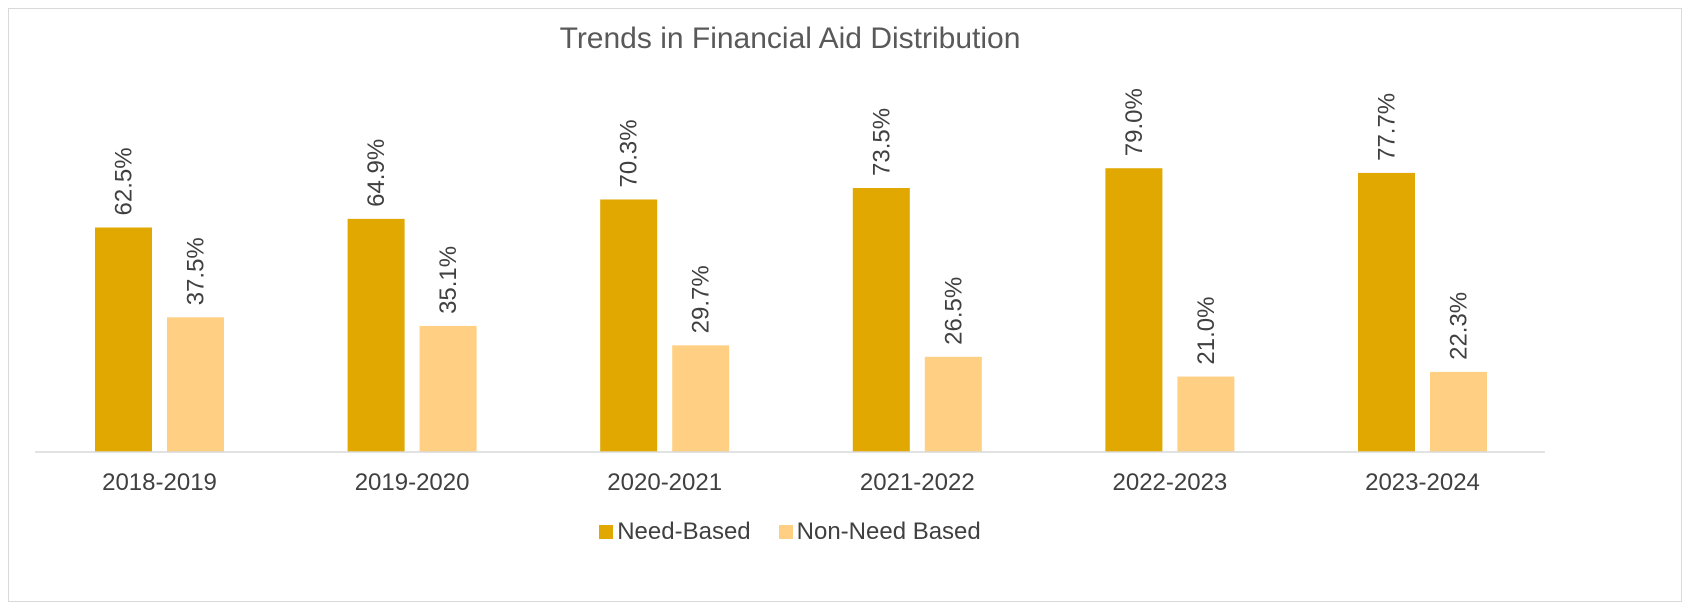  I want to click on bar-non-need-based-2021-2022, so click(953, 404).